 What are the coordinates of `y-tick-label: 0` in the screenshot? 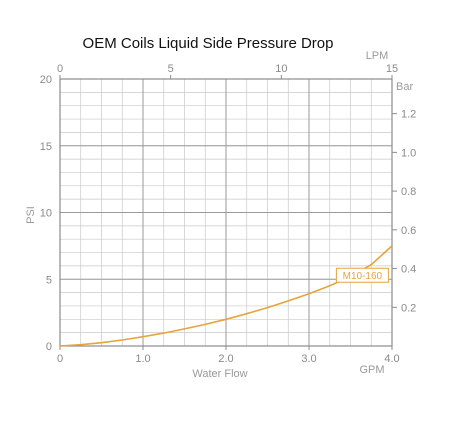 It's located at (49, 347).